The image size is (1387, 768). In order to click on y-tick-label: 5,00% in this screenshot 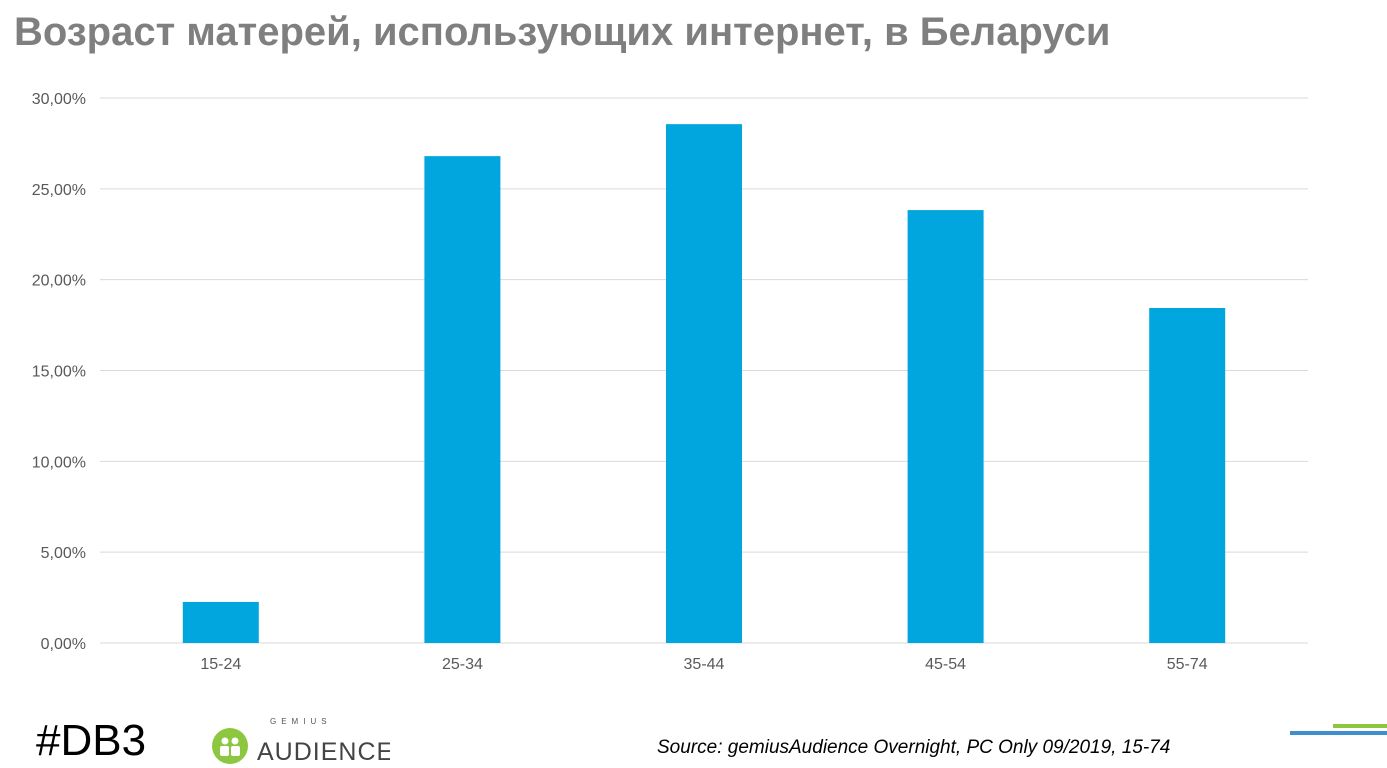, I will do `click(63, 553)`.